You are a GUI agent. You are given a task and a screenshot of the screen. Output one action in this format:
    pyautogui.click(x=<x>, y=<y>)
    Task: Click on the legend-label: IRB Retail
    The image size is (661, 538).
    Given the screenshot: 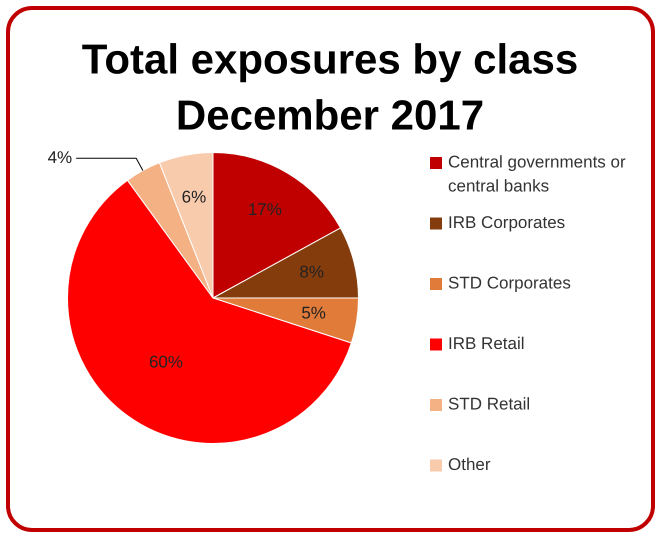 What is the action you would take?
    pyautogui.click(x=486, y=344)
    